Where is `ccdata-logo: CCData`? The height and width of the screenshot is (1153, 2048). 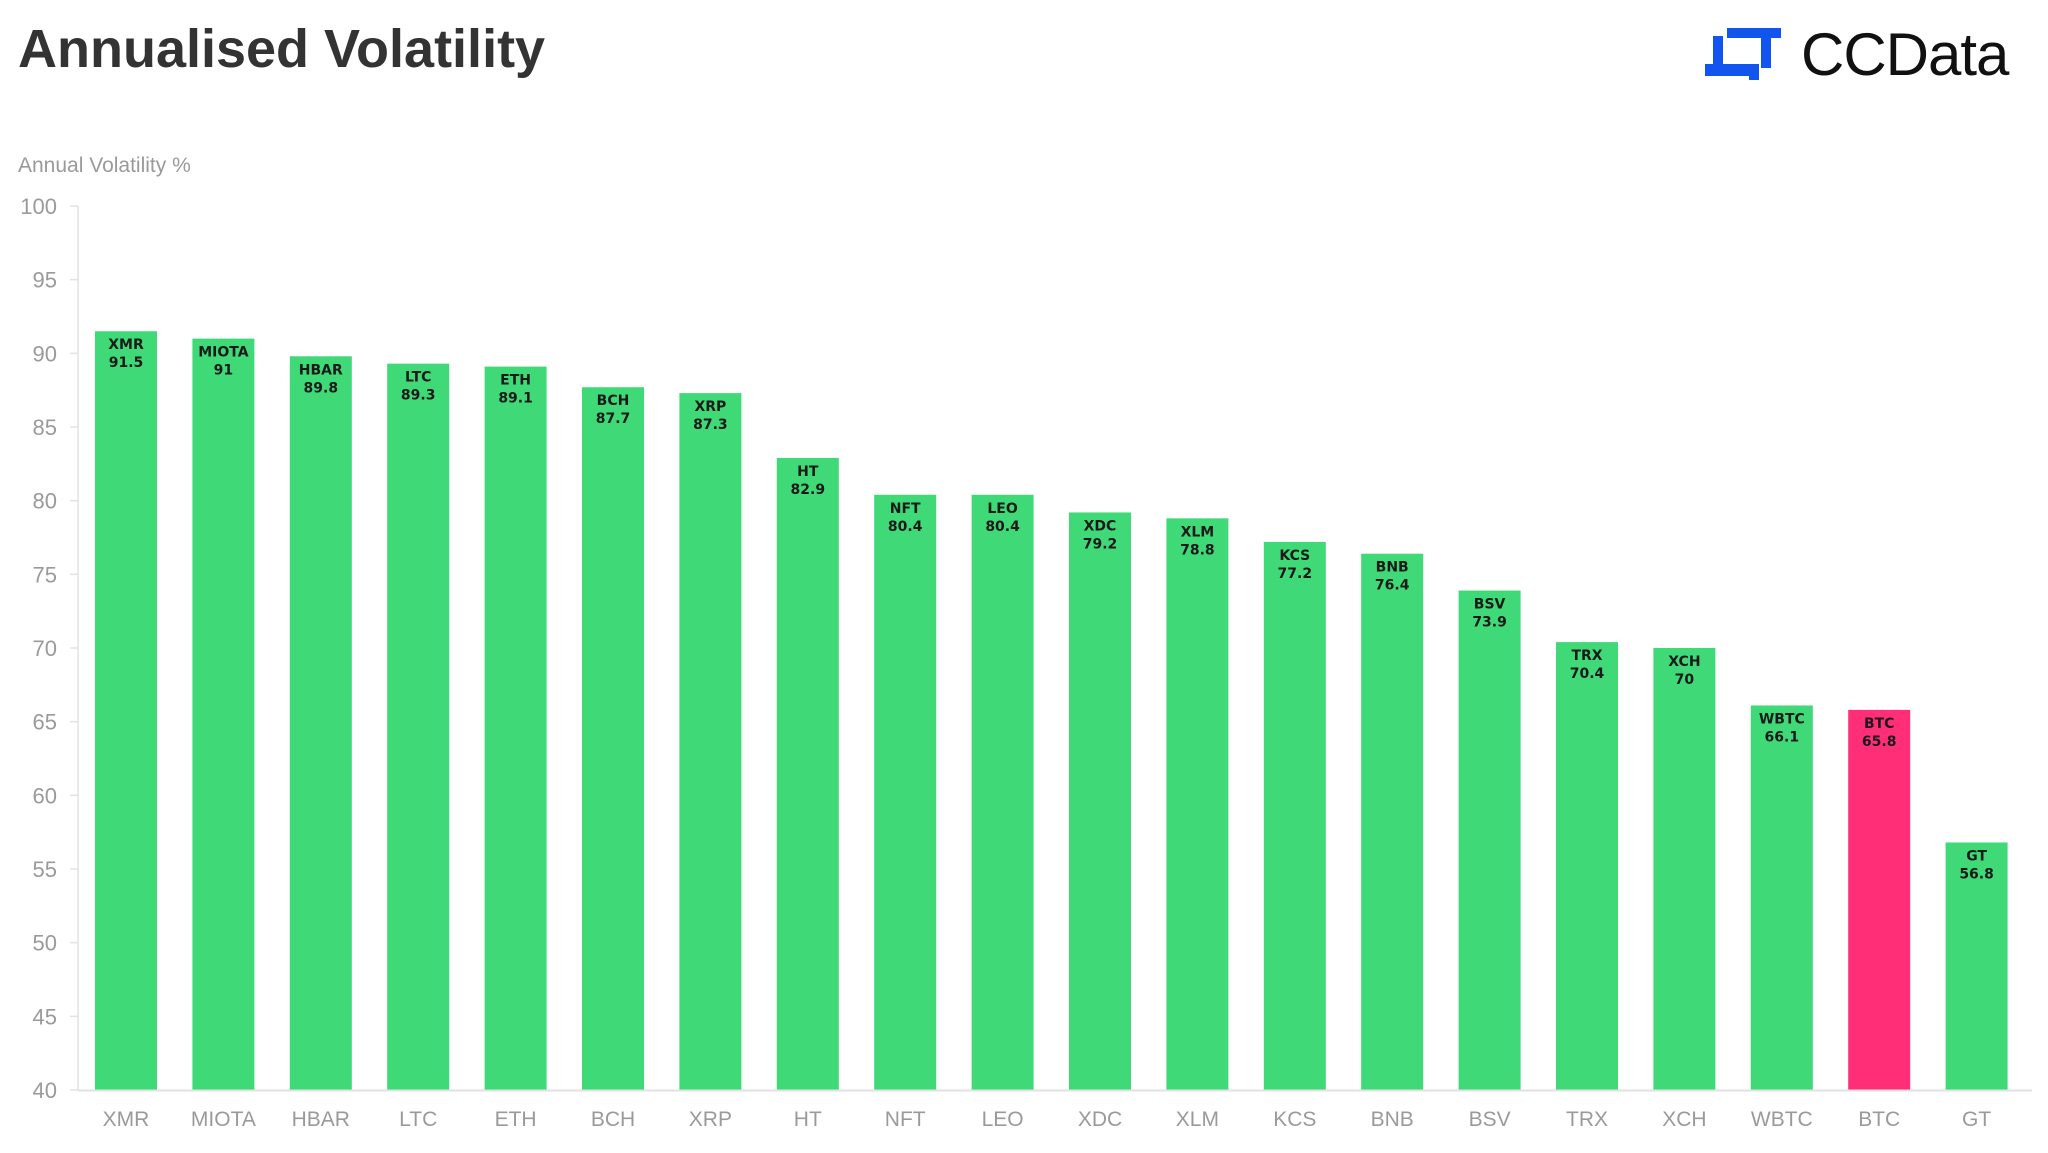
ccdata-logo: CCData is located at coordinates (1857, 54).